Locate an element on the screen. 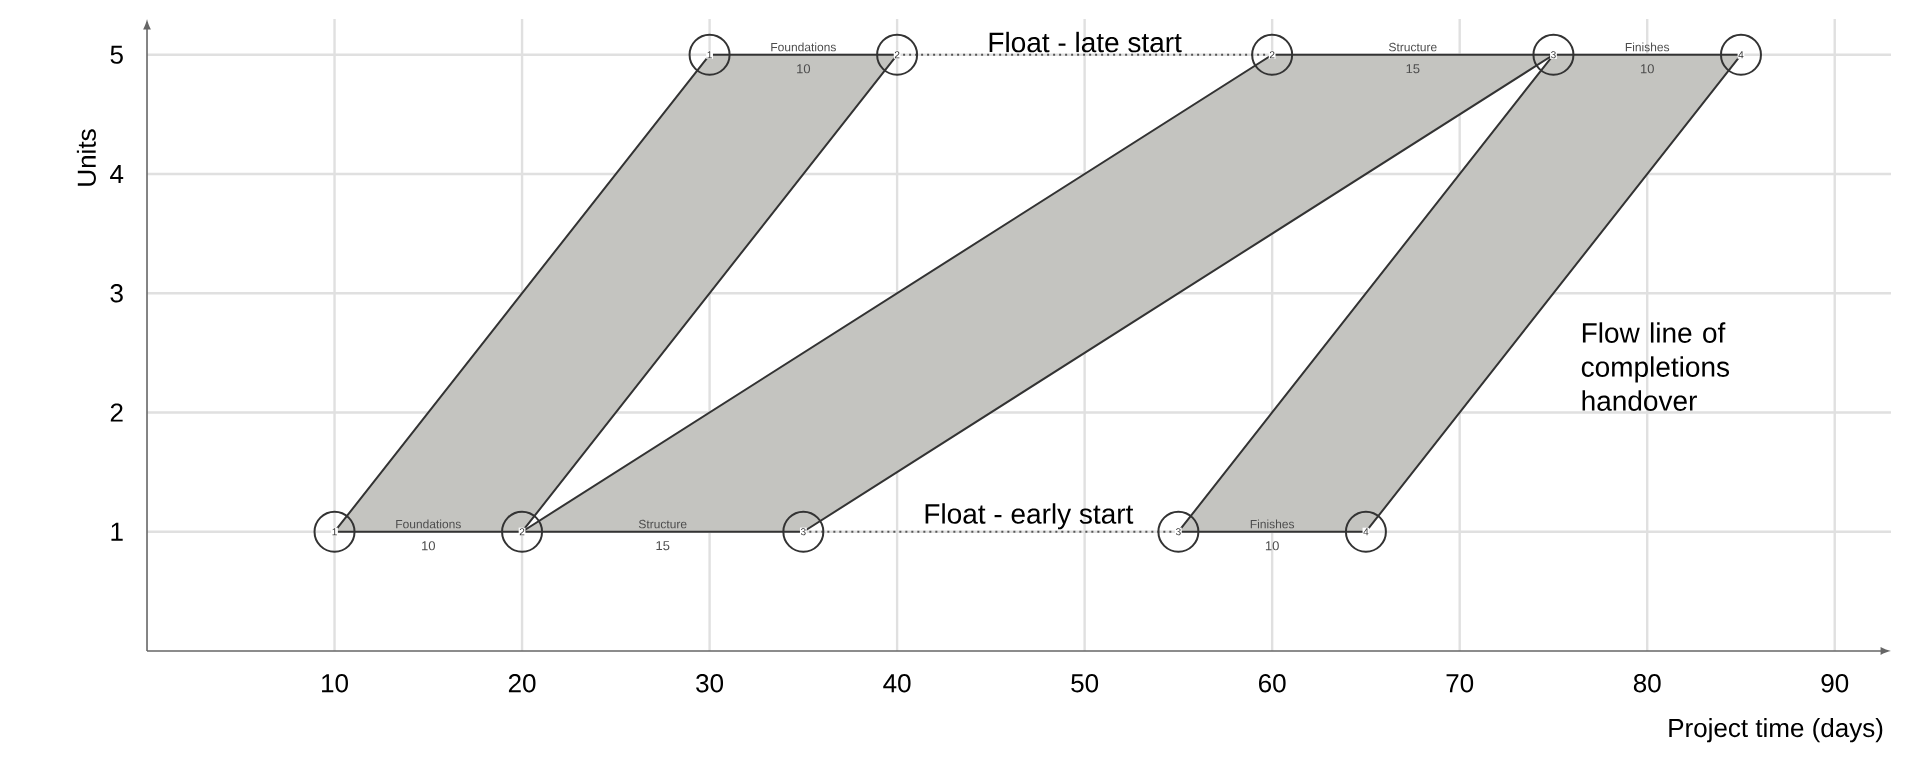 The height and width of the screenshot is (758, 1905). y-tick-label: 3 is located at coordinates (116, 293).